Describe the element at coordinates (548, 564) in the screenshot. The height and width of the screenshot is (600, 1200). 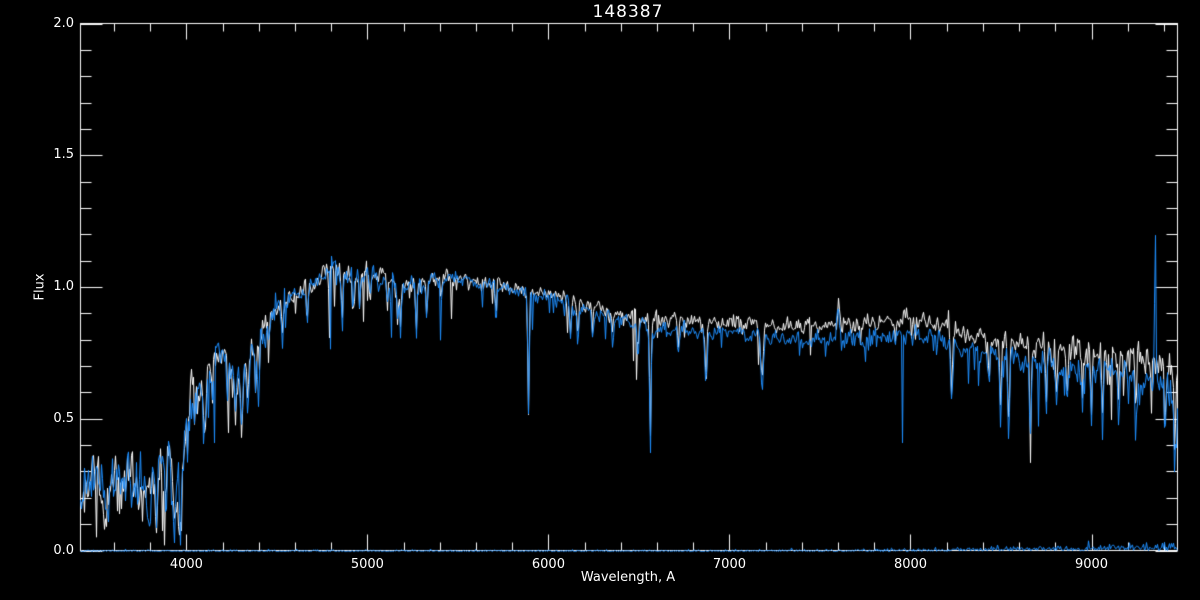
I see `x-tick-label: 6000` at that location.